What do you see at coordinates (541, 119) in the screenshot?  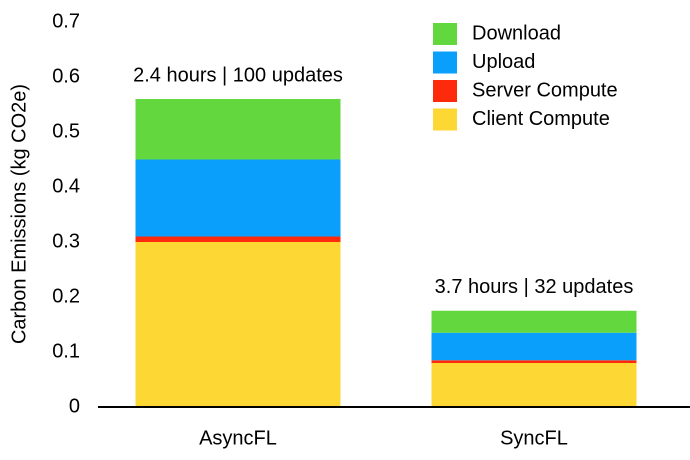 I see `legend-label: Client Compute` at bounding box center [541, 119].